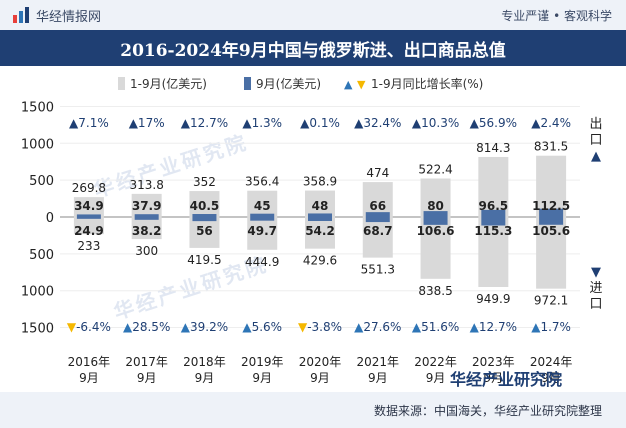 Image resolution: width=626 pixels, height=428 pixels. I want to click on growth-label-import: ▲39.2%, so click(204, 327).